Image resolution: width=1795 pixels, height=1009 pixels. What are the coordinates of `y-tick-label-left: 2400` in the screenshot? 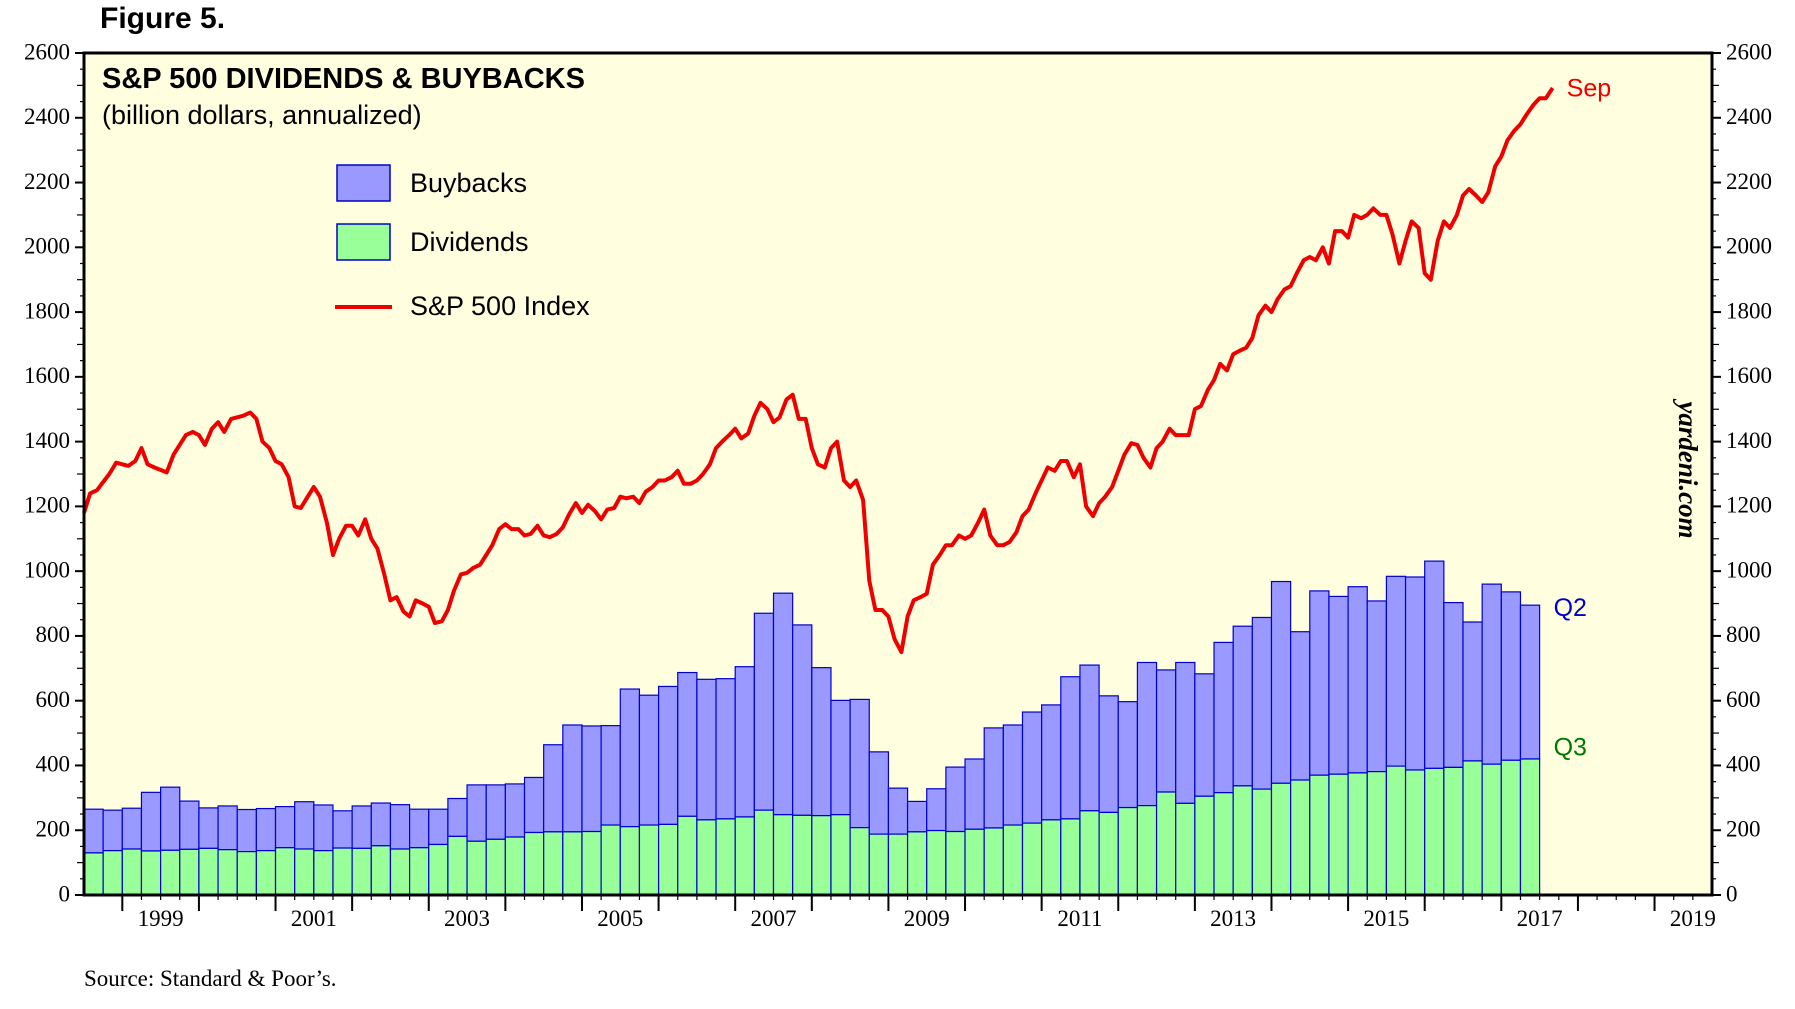 It's located at (47, 116).